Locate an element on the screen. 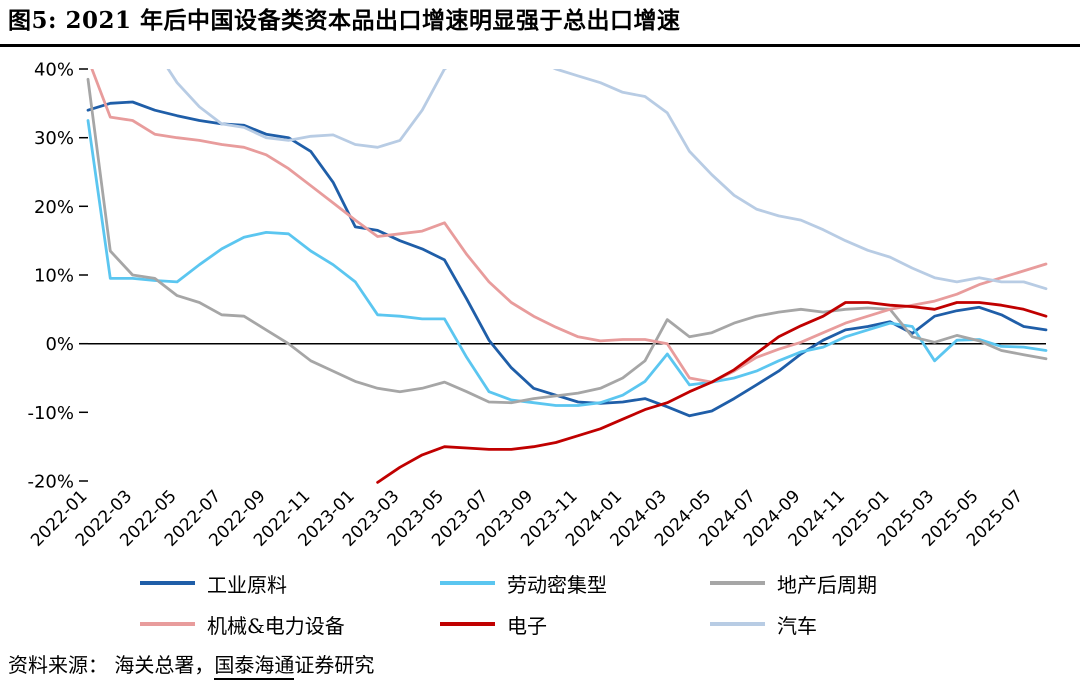  y-tick-label: 0% is located at coordinates (59, 344).